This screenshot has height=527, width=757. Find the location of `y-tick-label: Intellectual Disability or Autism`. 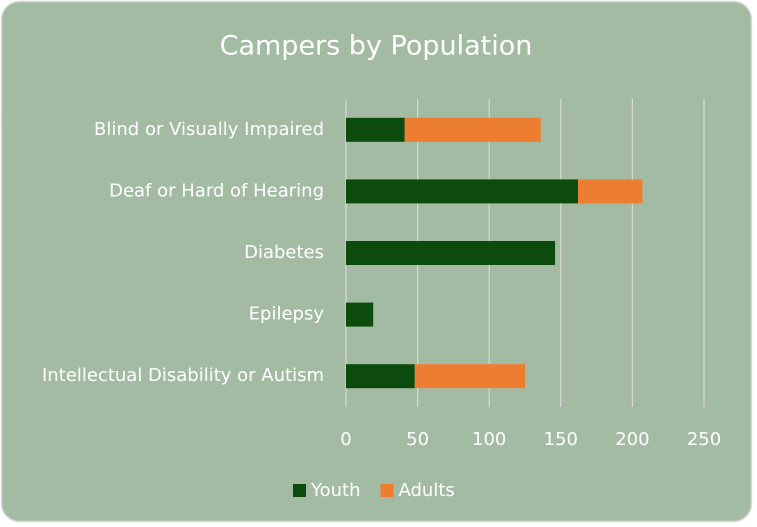

y-tick-label: Intellectual Disability or Autism is located at coordinates (183, 375).